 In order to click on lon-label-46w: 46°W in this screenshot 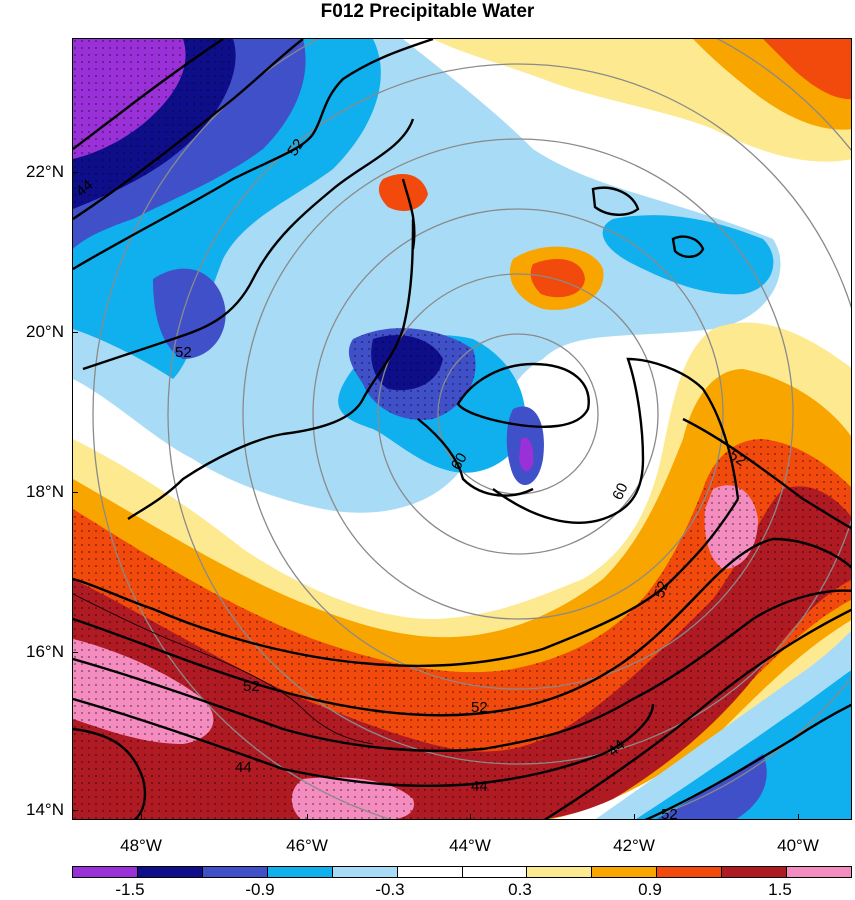, I will do `click(307, 845)`.